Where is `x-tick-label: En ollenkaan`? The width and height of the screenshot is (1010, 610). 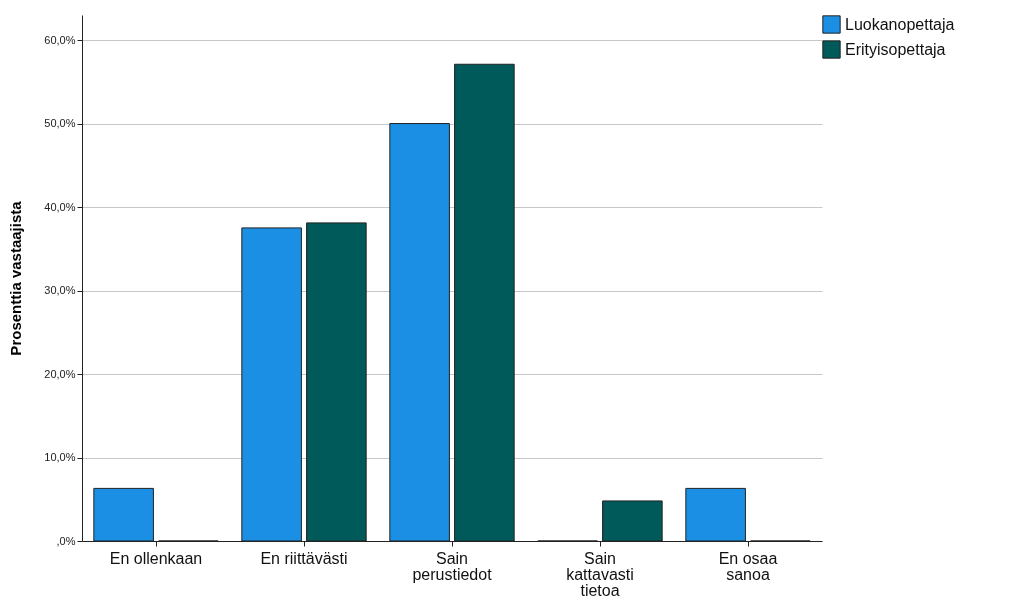
x-tick-label: En ollenkaan is located at coordinates (156, 558).